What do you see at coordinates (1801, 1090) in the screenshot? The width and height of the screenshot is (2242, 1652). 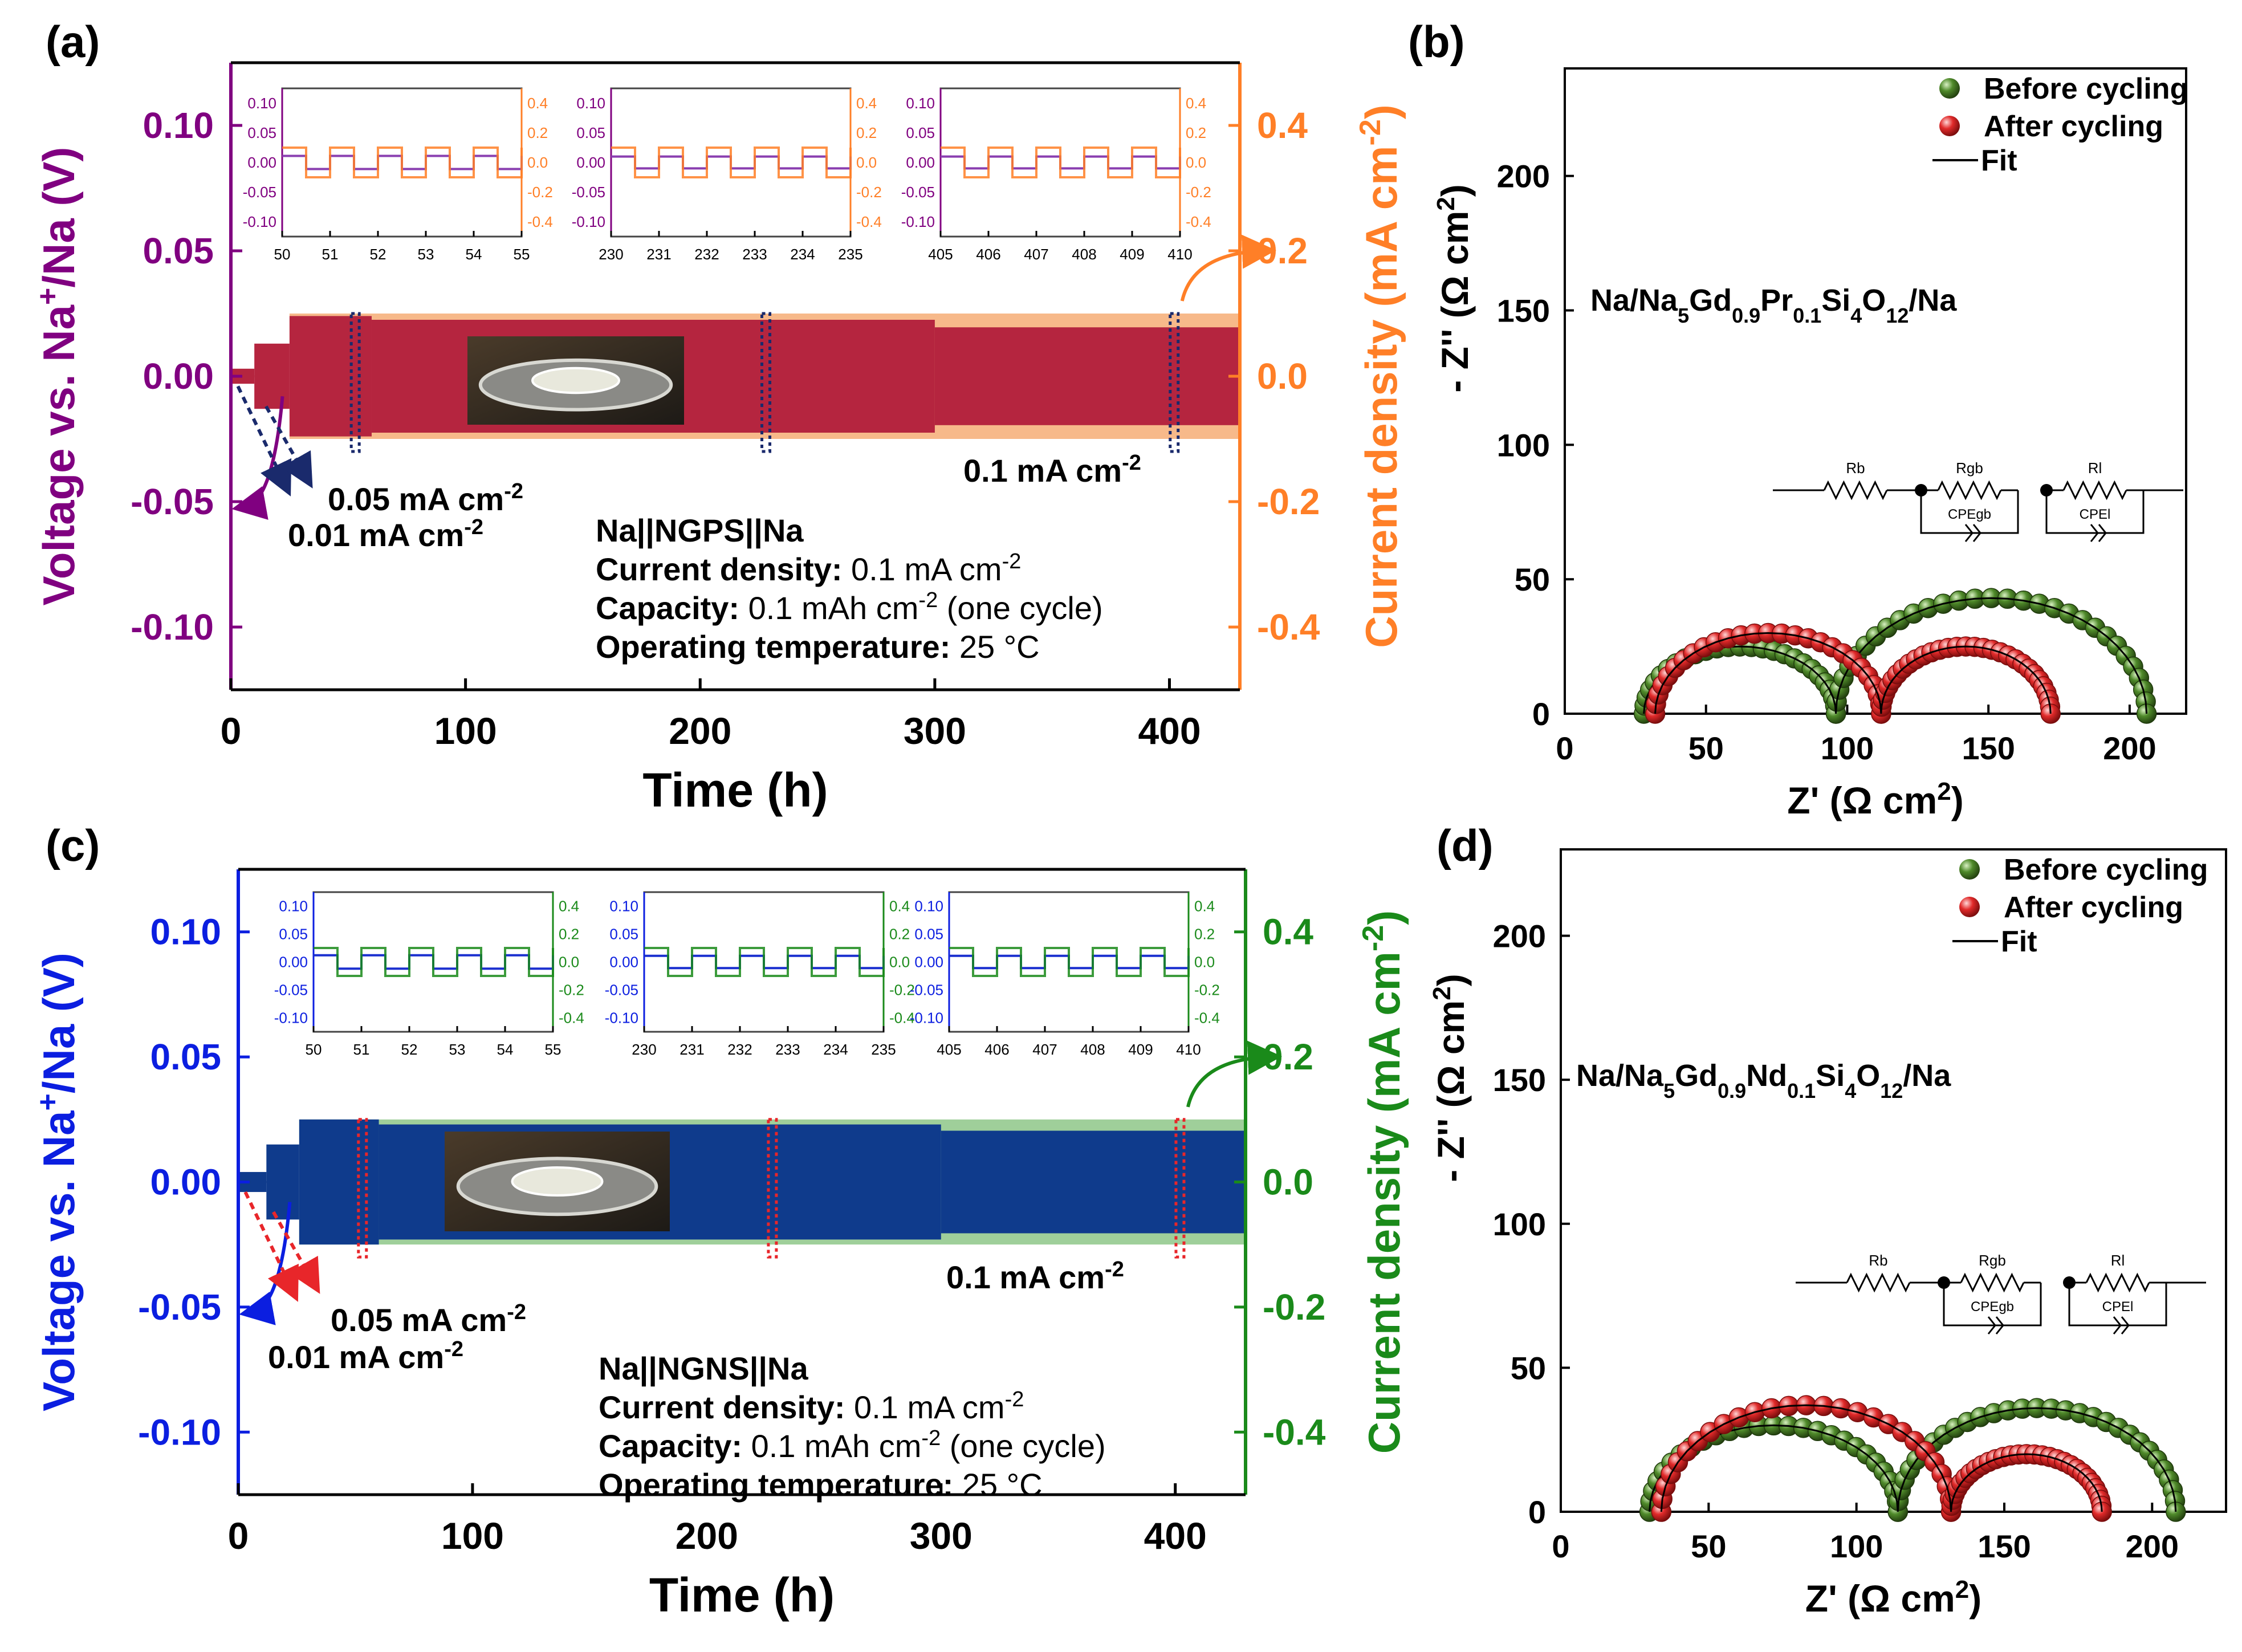 I see `text-span: 0.1` at bounding box center [1801, 1090].